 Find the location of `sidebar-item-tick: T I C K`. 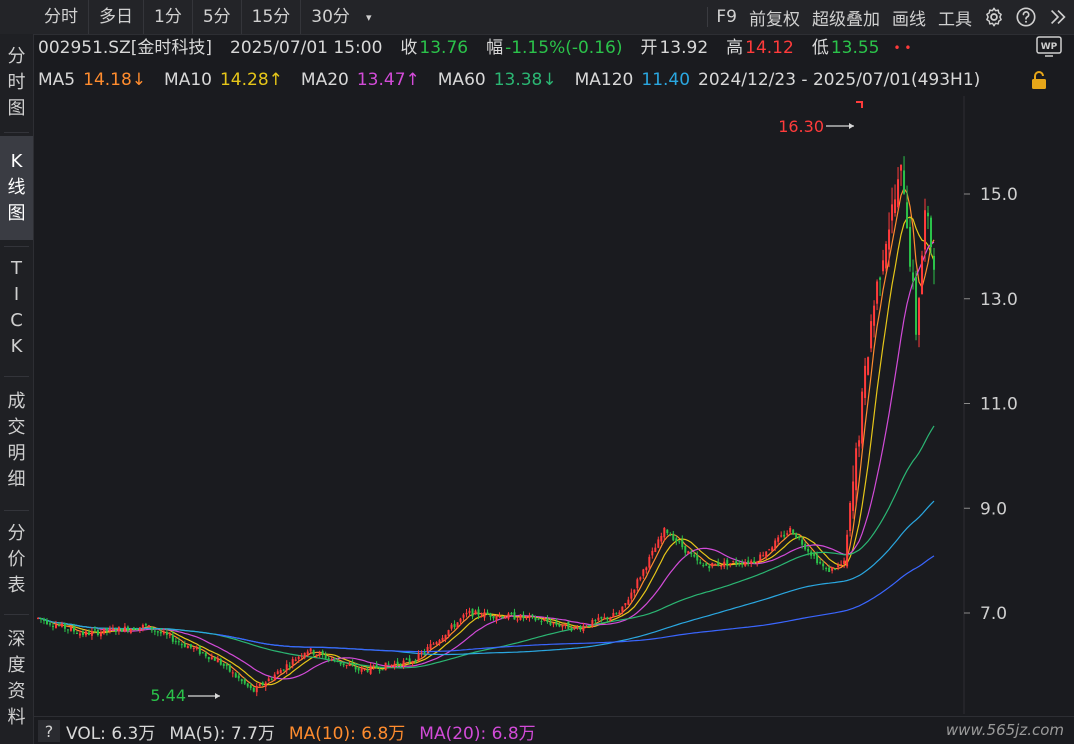

sidebar-item-tick: T I C K is located at coordinates (16, 308).